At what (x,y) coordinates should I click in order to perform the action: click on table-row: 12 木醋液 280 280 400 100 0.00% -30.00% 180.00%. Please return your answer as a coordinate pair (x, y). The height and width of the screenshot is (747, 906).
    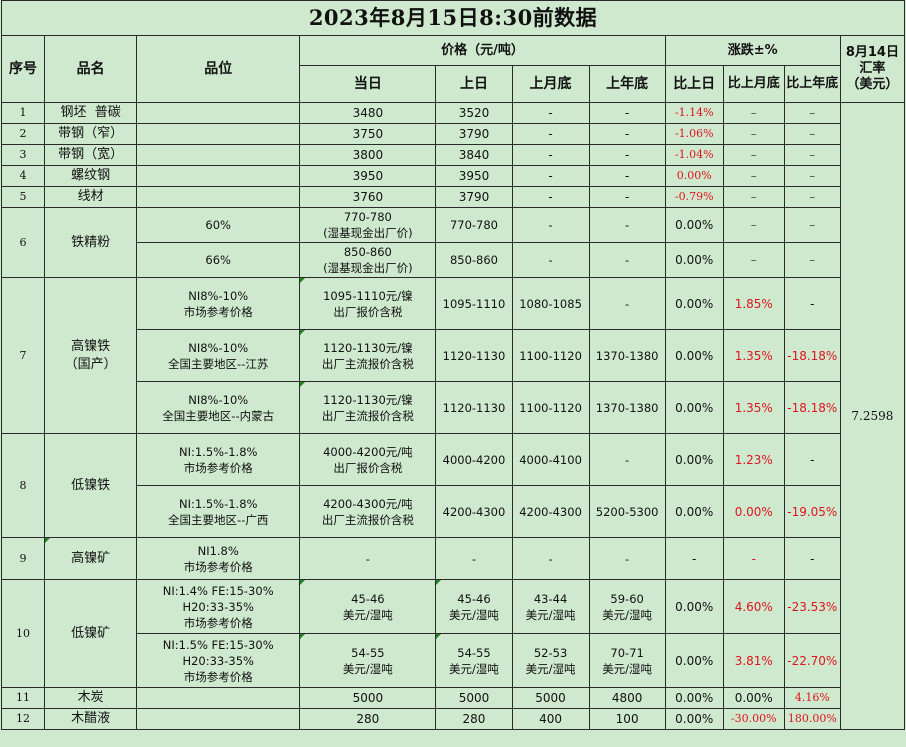
    Looking at the image, I should click on (452, 719).